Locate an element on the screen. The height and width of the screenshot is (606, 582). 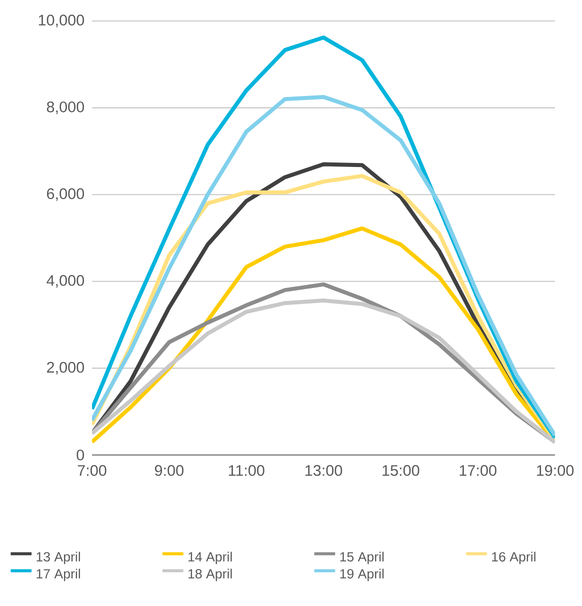
x-tick-label: 11:00 is located at coordinates (246, 470).